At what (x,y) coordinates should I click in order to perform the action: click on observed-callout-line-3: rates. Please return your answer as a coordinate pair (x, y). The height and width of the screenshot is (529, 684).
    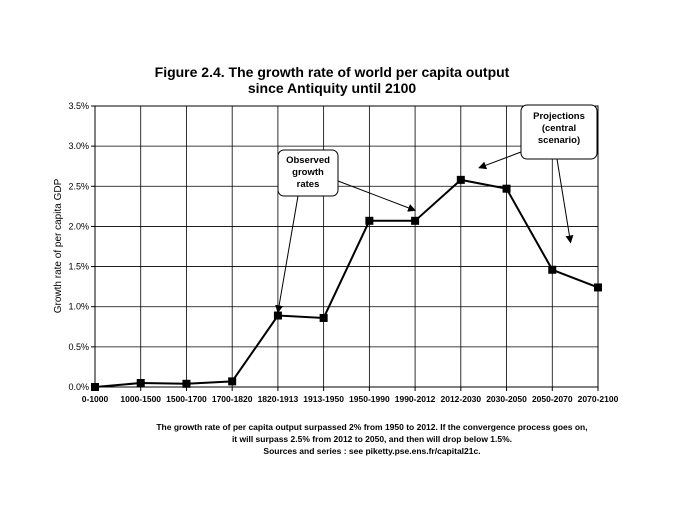
    Looking at the image, I should click on (308, 184).